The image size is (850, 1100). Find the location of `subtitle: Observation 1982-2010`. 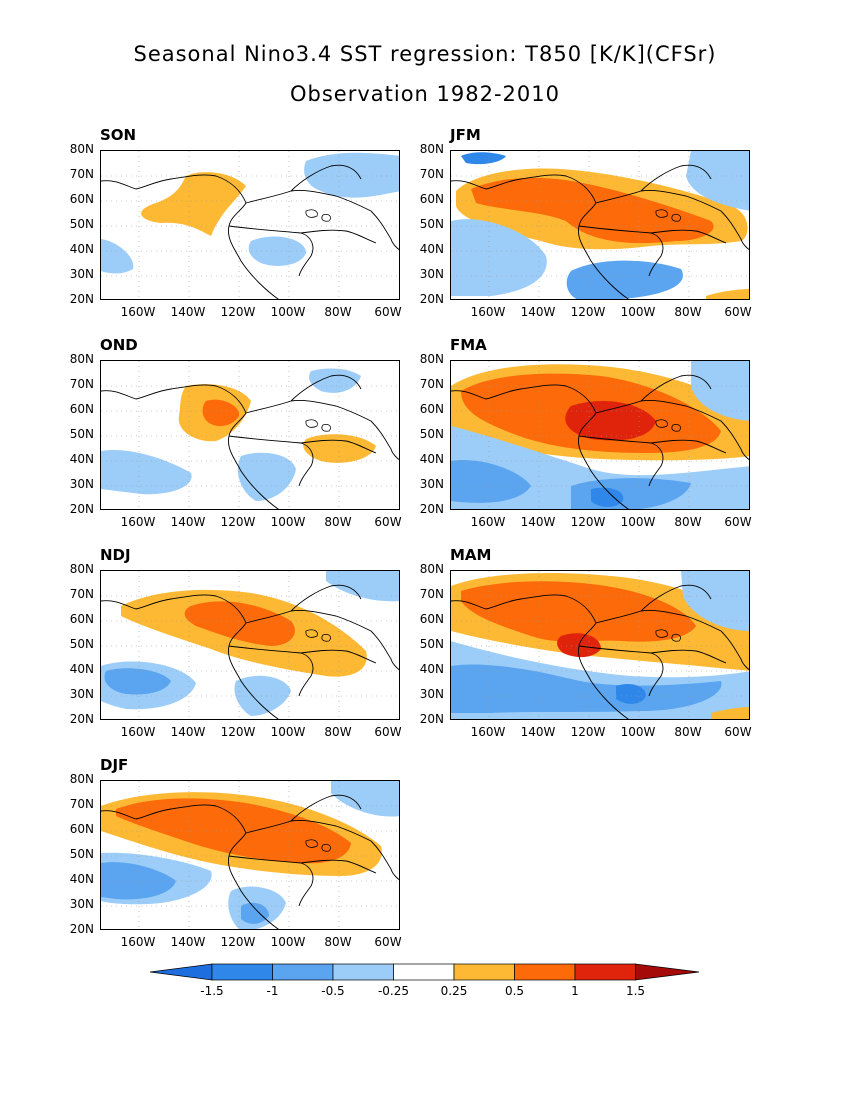

subtitle: Observation 1982-2010 is located at coordinates (425, 94).